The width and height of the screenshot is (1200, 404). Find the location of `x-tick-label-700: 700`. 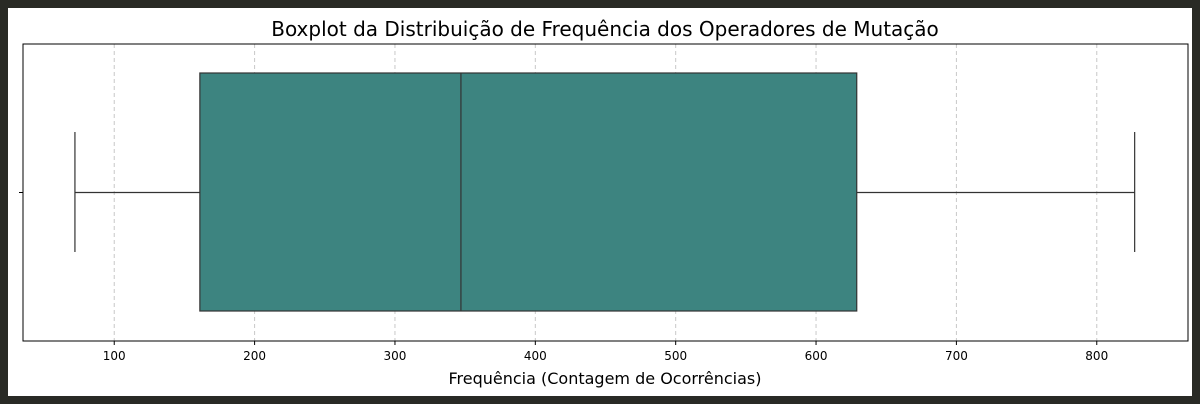

x-tick-label-700: 700 is located at coordinates (956, 356).